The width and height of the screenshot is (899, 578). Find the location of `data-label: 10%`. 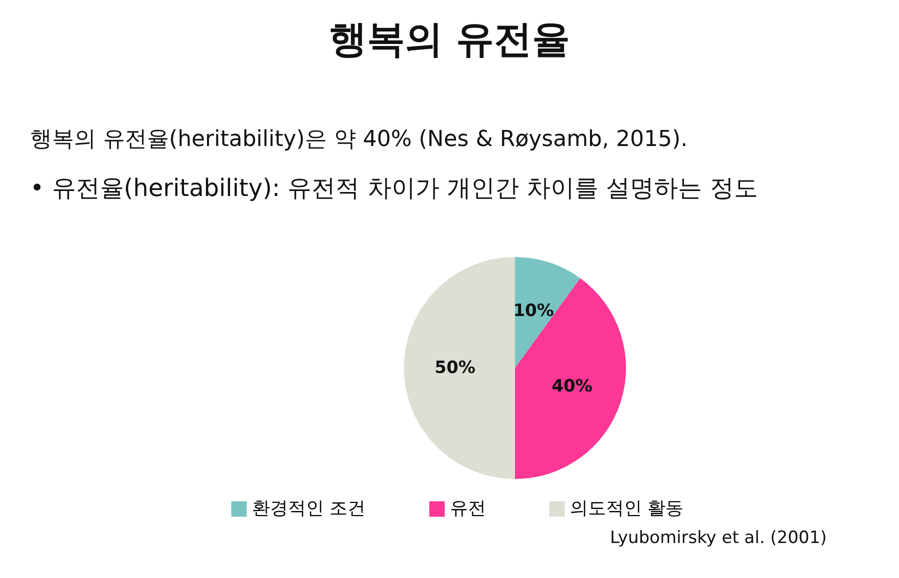

data-label: 10% is located at coordinates (533, 310).